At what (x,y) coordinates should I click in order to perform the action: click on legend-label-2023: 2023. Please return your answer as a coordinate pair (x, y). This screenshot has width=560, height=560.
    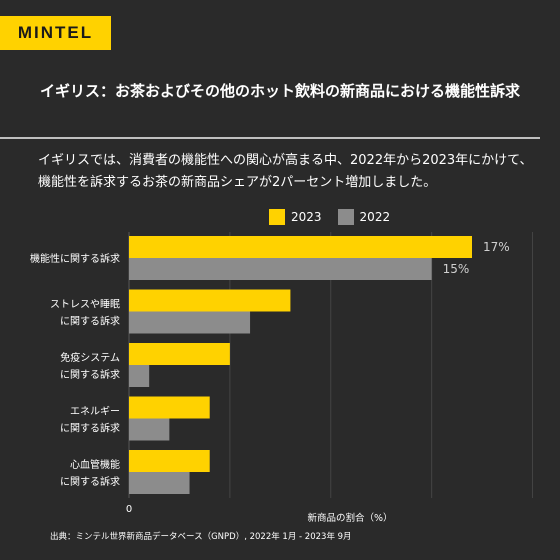
    Looking at the image, I should click on (306, 217).